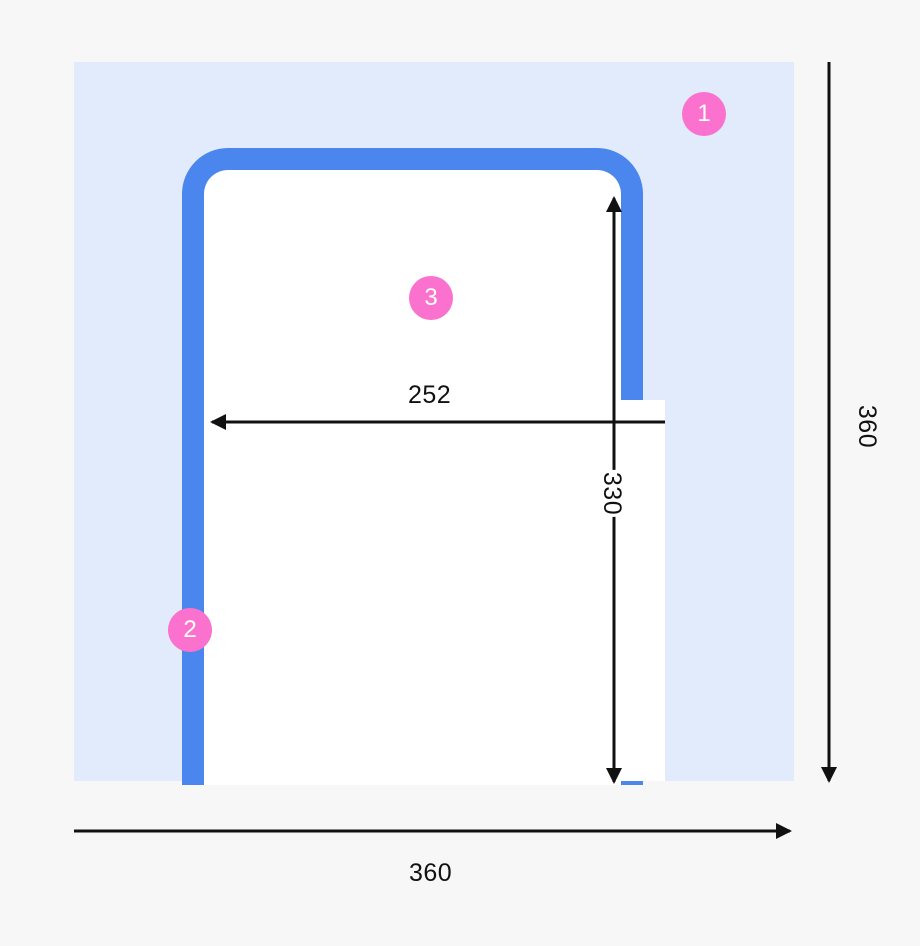 The height and width of the screenshot is (946, 920). Describe the element at coordinates (829, 422) in the screenshot. I see `dimension-line-360-height` at that location.